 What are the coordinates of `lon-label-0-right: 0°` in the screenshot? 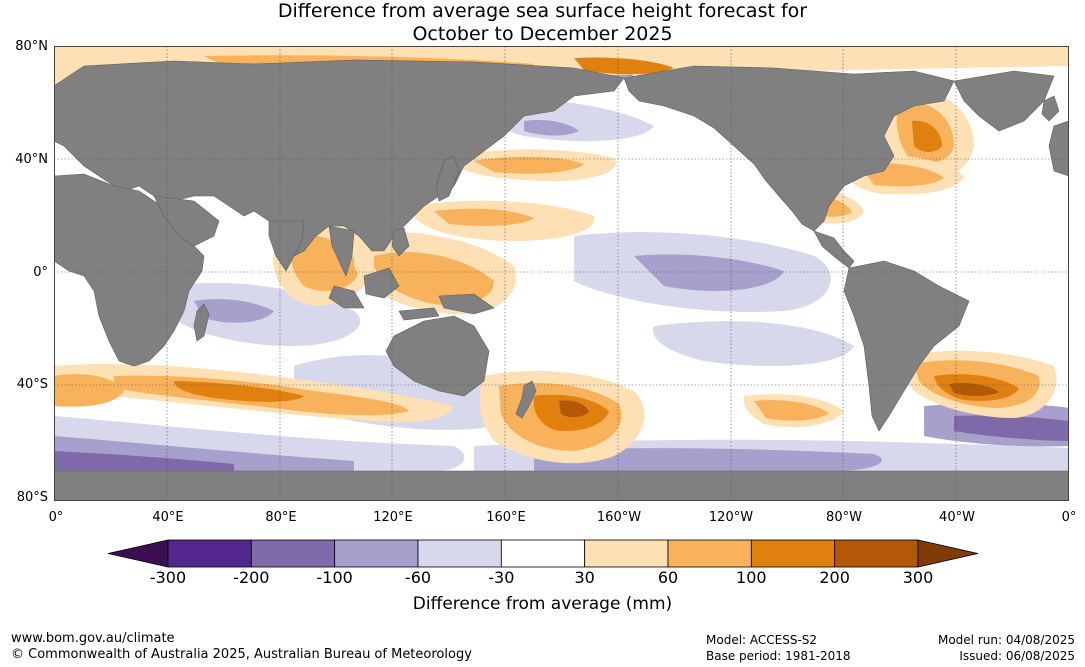 It's located at (1069, 517).